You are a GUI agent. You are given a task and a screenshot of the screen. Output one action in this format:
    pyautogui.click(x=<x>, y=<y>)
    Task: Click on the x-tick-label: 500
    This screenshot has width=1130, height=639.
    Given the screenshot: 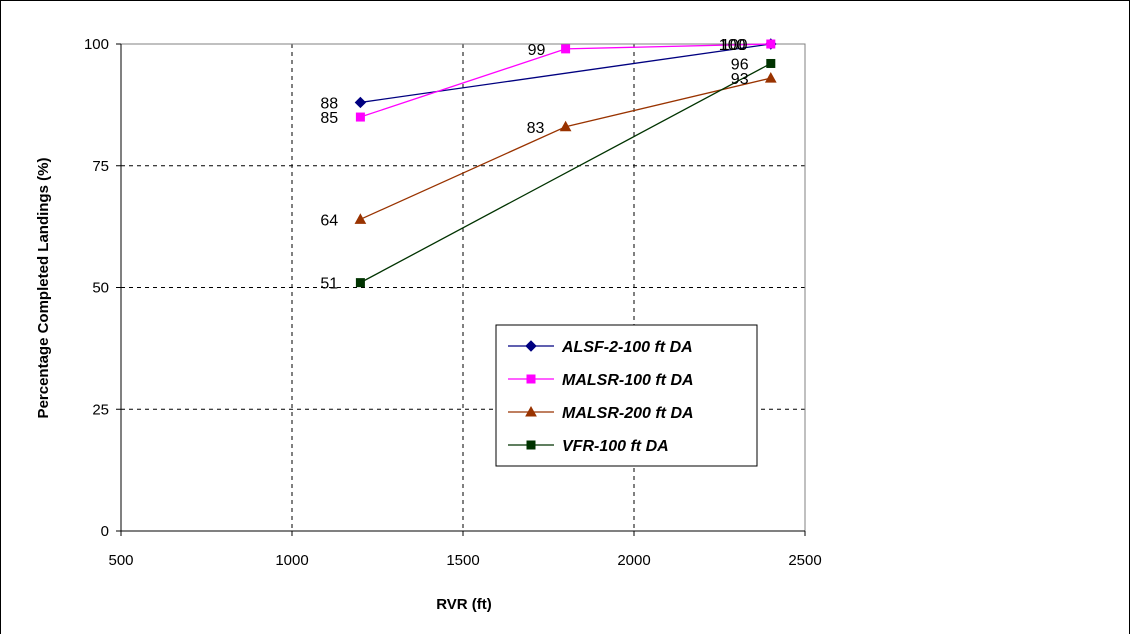 What is the action you would take?
    pyautogui.click(x=120, y=560)
    